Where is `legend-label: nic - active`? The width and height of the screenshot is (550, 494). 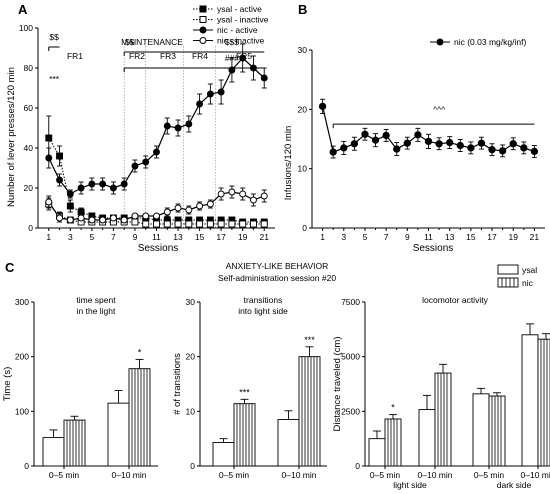 legend-label: nic - active is located at coordinates (237, 30).